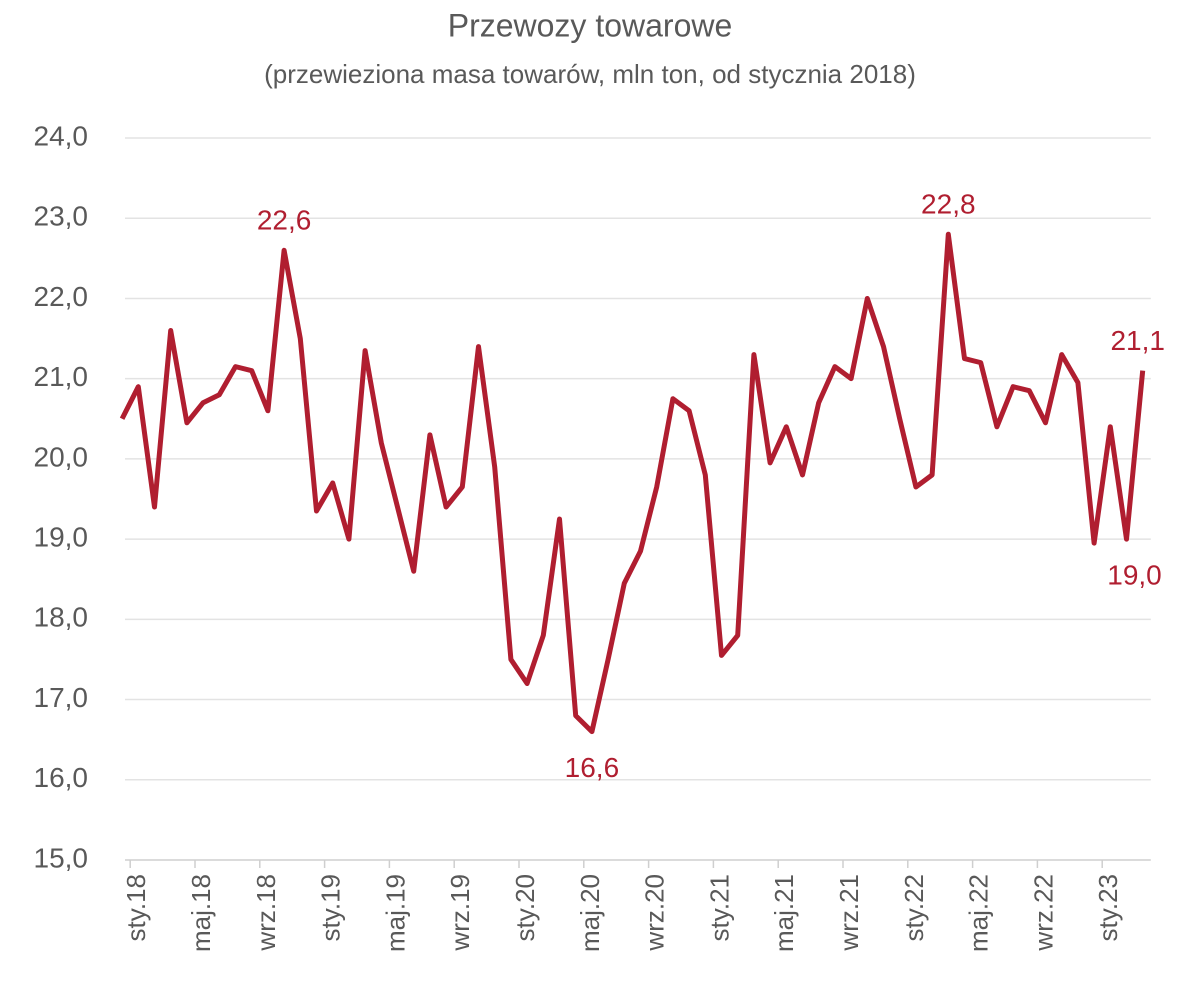 Image resolution: width=1197 pixels, height=987 pixels. Describe the element at coordinates (61, 777) in the screenshot. I see `y-tick-label: 16,0` at that location.